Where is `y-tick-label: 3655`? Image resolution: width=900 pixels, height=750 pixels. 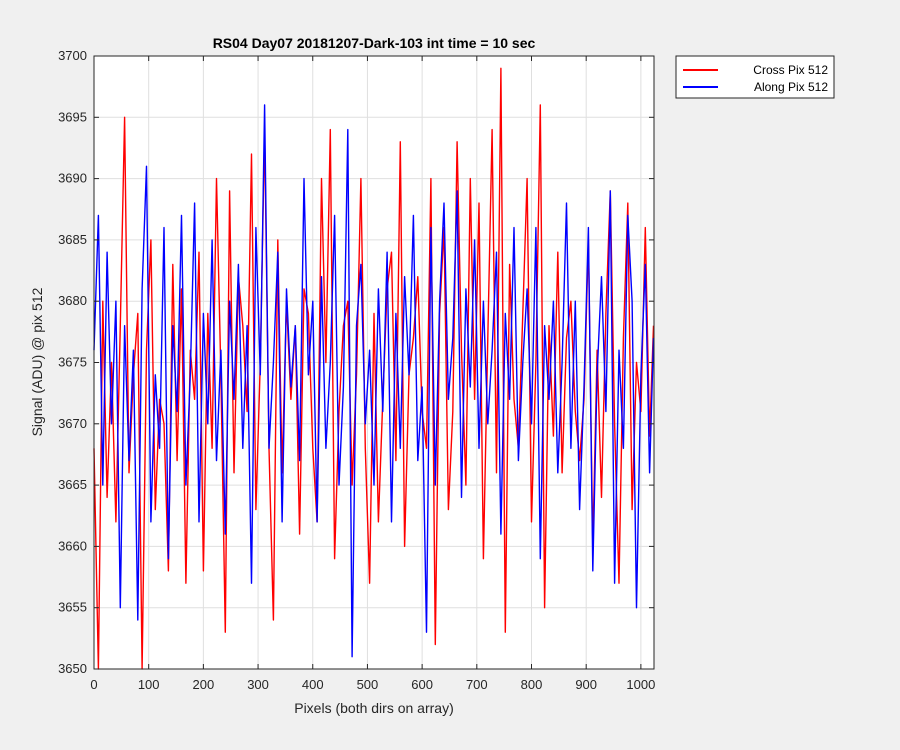 y-tick-label: 3655 is located at coordinates (72, 607).